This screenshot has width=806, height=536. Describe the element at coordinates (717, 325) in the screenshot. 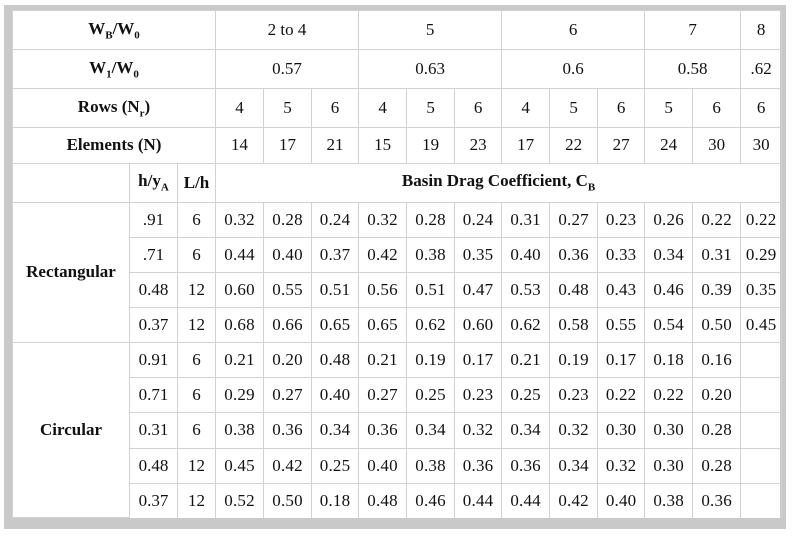

I see `cb-value-cell: 0.50` at that location.